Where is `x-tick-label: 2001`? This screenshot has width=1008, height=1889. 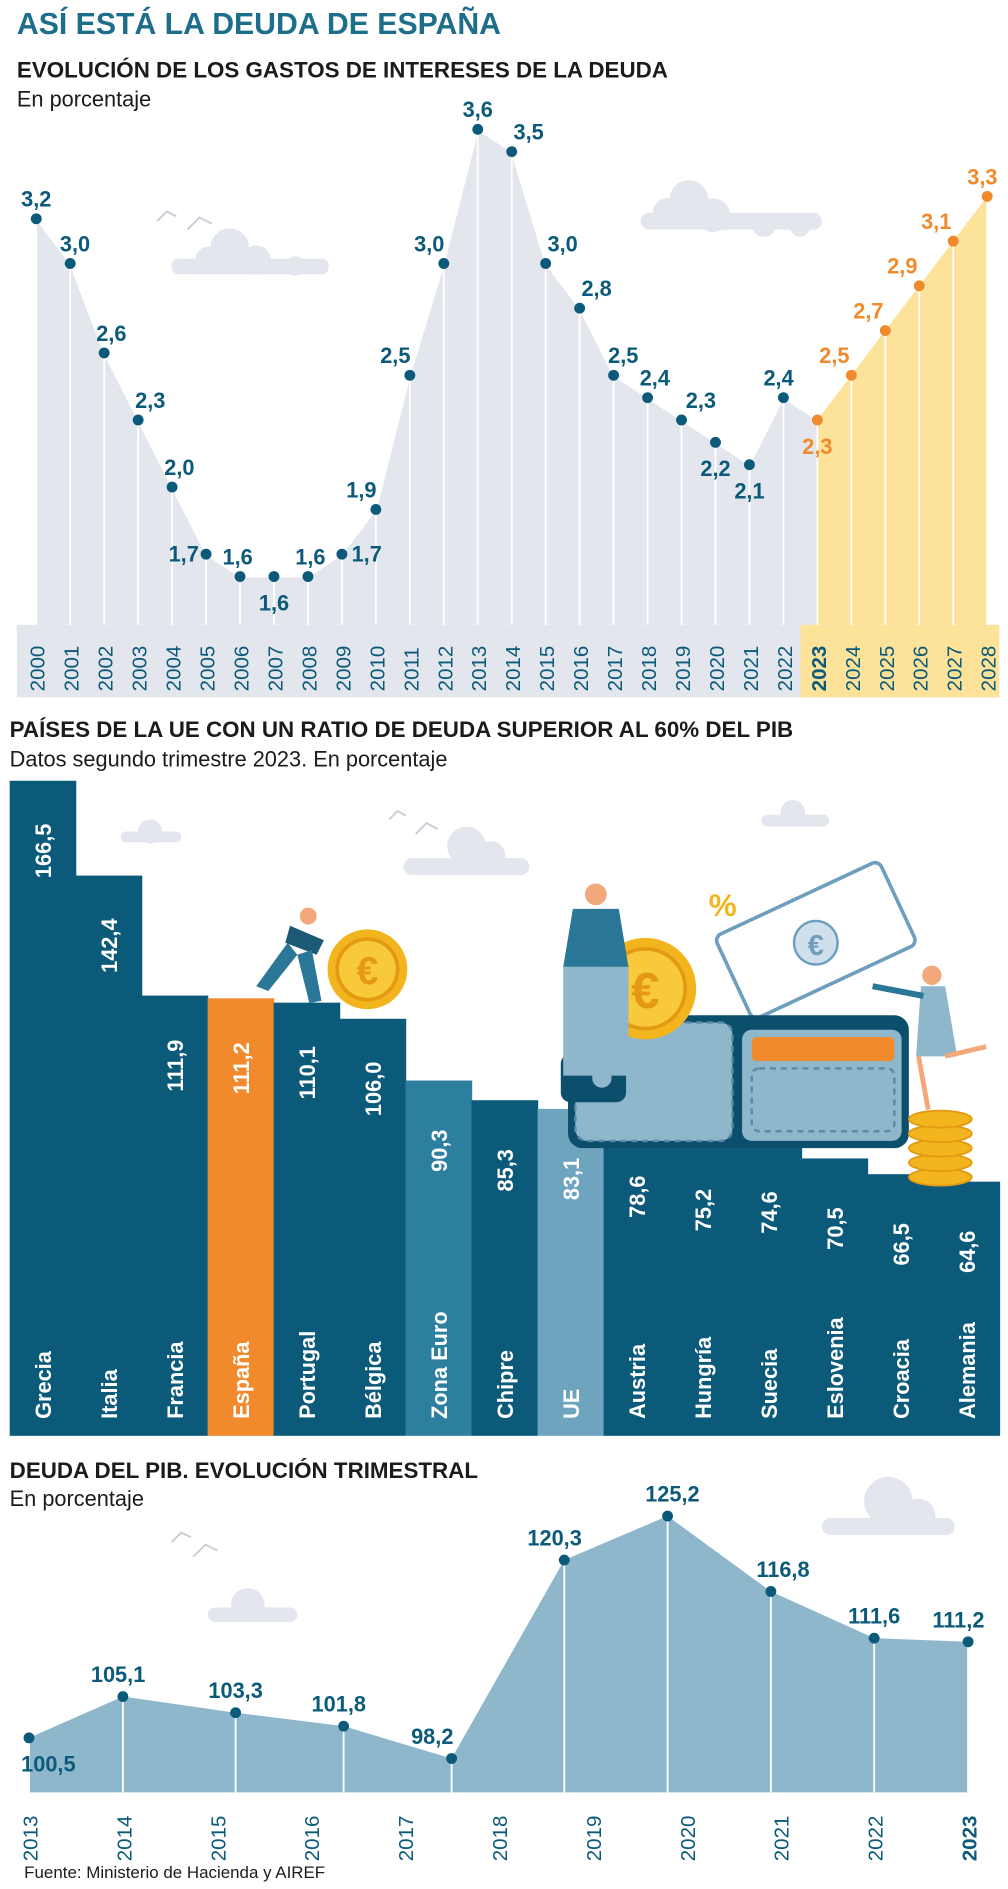 x-tick-label: 2001 is located at coordinates (72, 669).